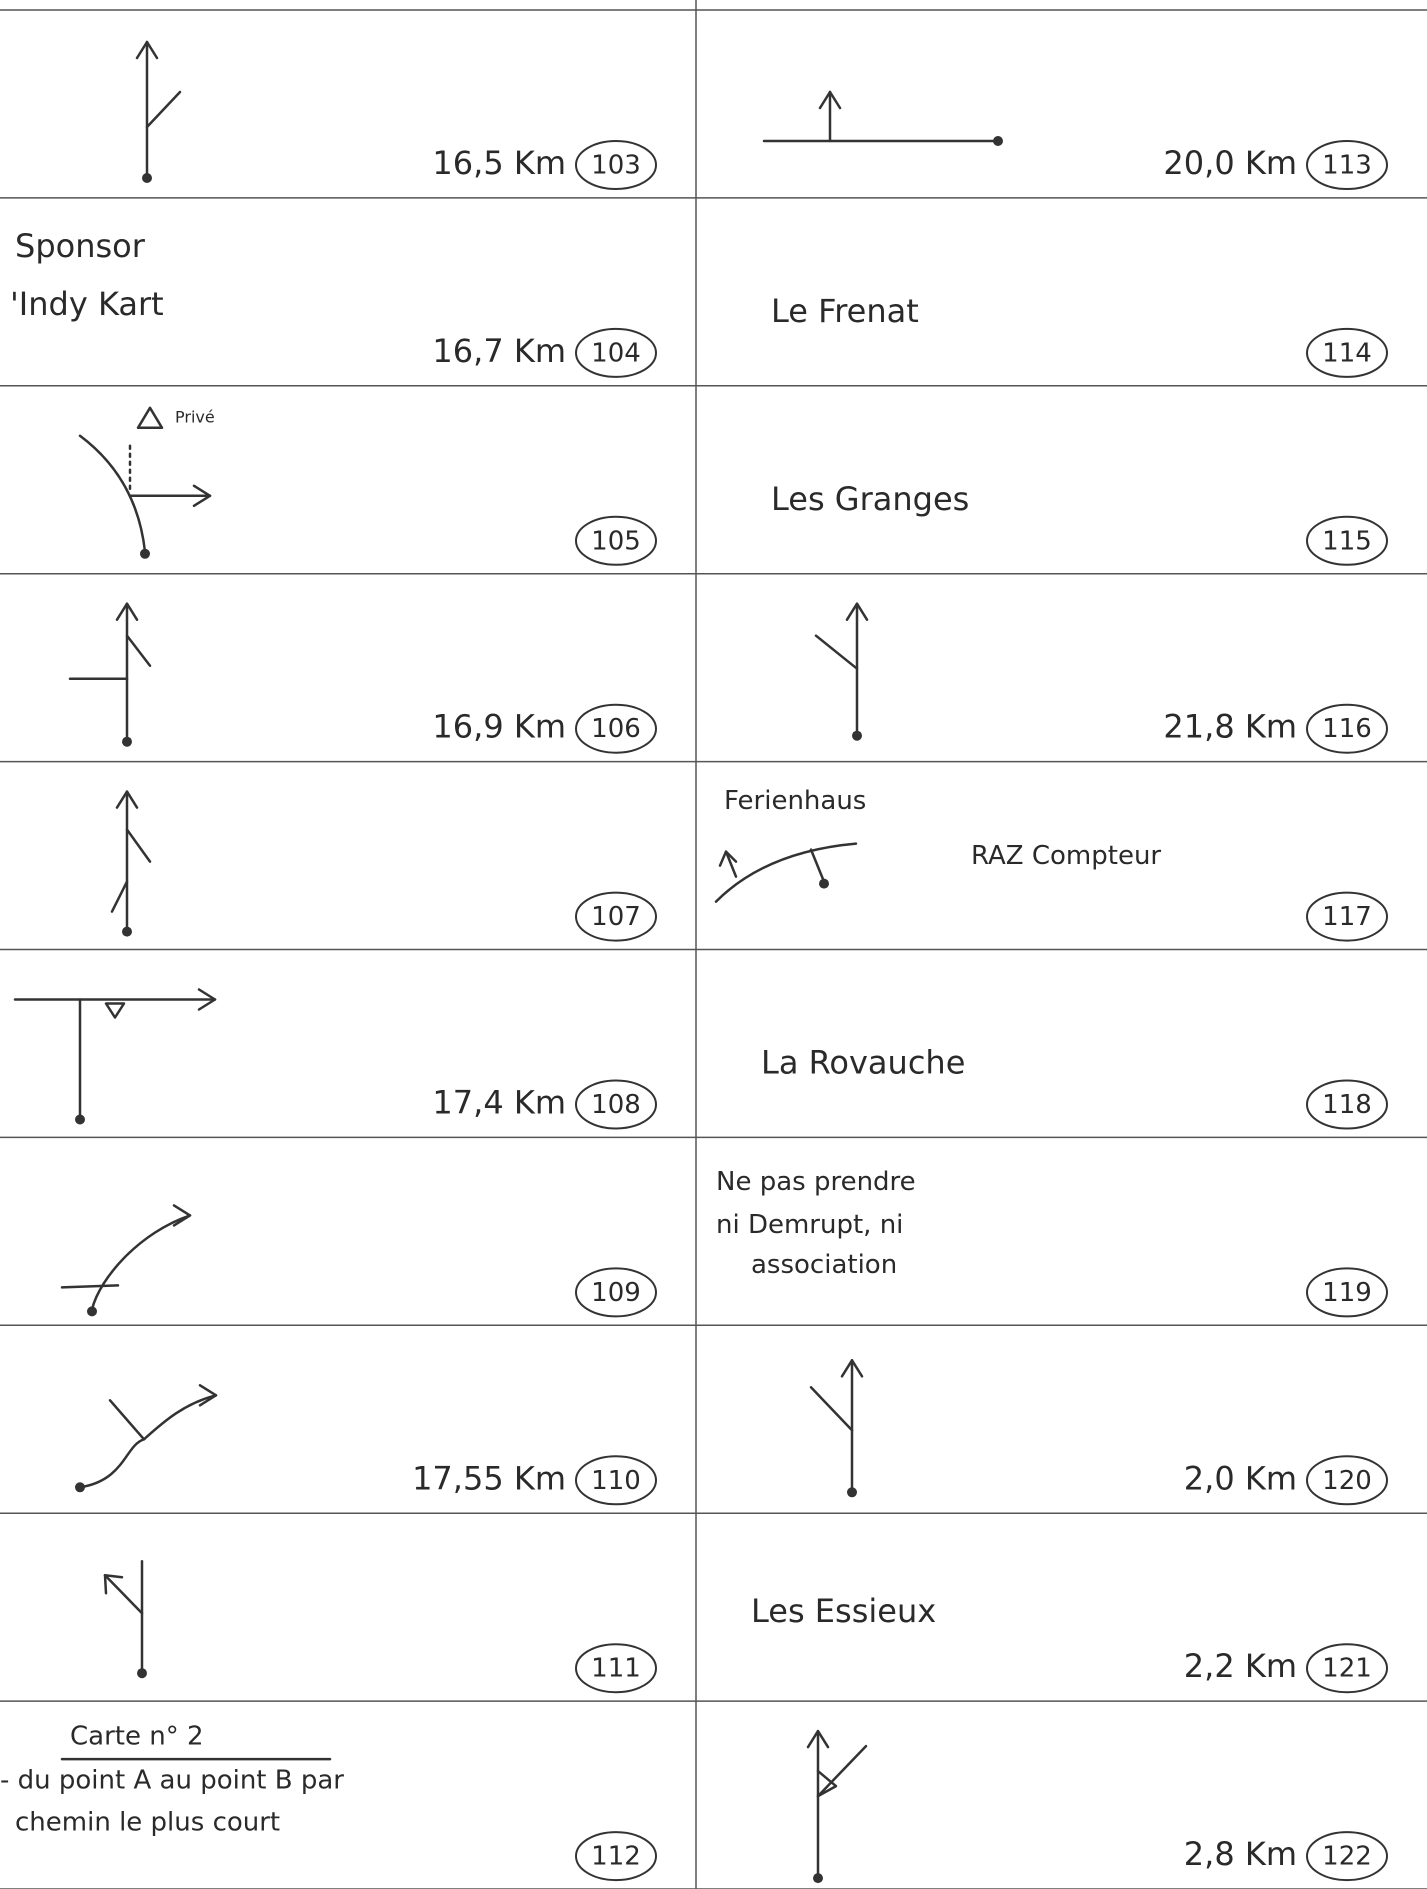  What do you see at coordinates (809, 1225) in the screenshot?
I see `note-text: ni Demrupt, ni` at bounding box center [809, 1225].